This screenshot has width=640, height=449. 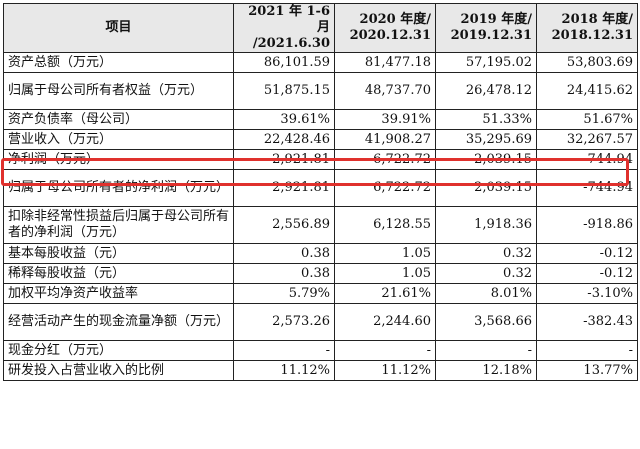 What do you see at coordinates (587, 225) in the screenshot?
I see `cell-value: -918.86` at bounding box center [587, 225].